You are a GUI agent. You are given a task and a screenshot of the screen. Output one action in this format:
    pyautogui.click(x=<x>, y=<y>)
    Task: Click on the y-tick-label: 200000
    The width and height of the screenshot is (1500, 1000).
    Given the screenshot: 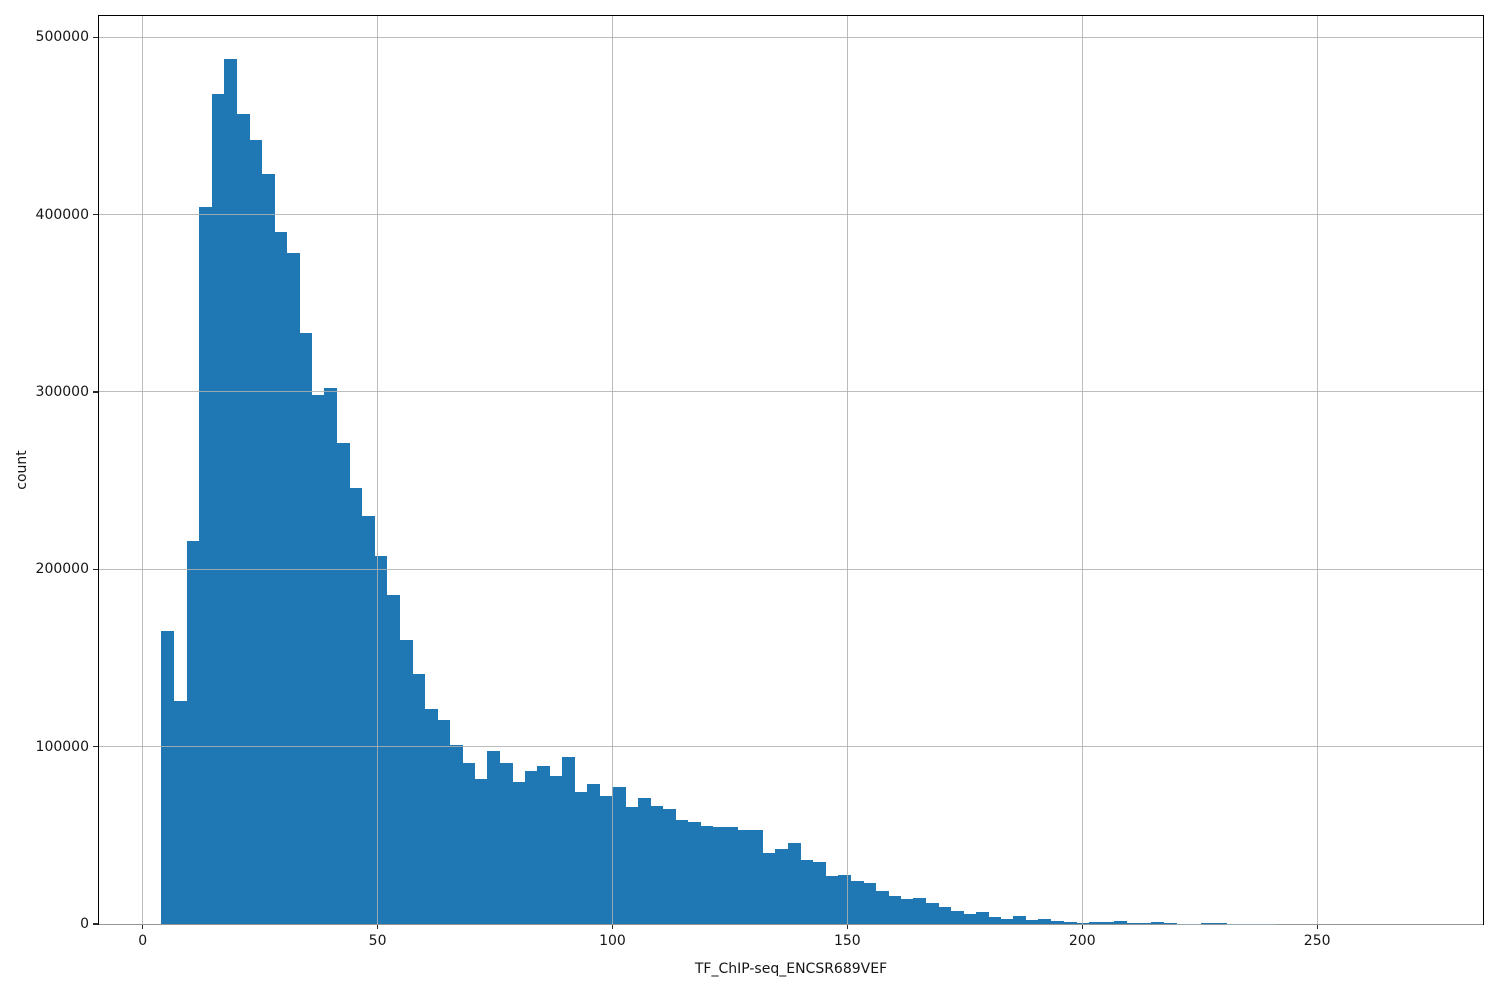 What is the action you would take?
    pyautogui.click(x=62, y=569)
    